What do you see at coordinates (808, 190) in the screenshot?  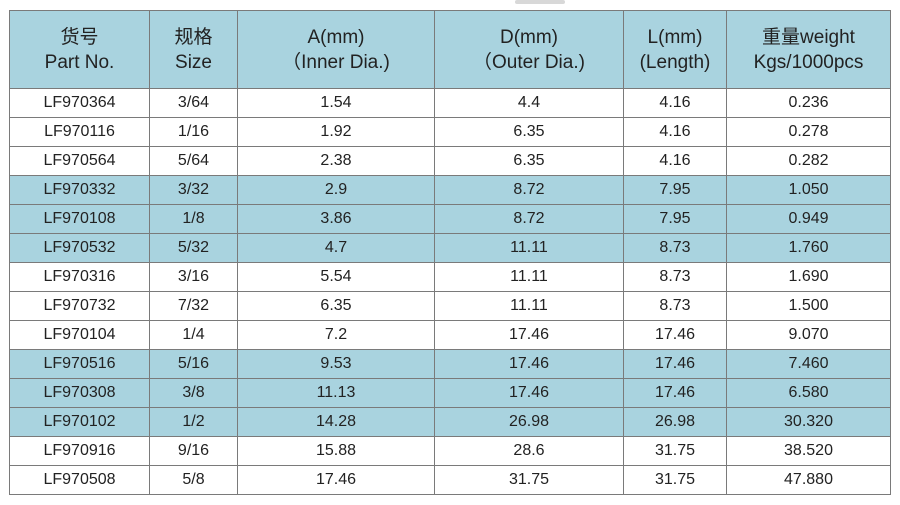 I see `cell-weight: 1.050` at bounding box center [808, 190].